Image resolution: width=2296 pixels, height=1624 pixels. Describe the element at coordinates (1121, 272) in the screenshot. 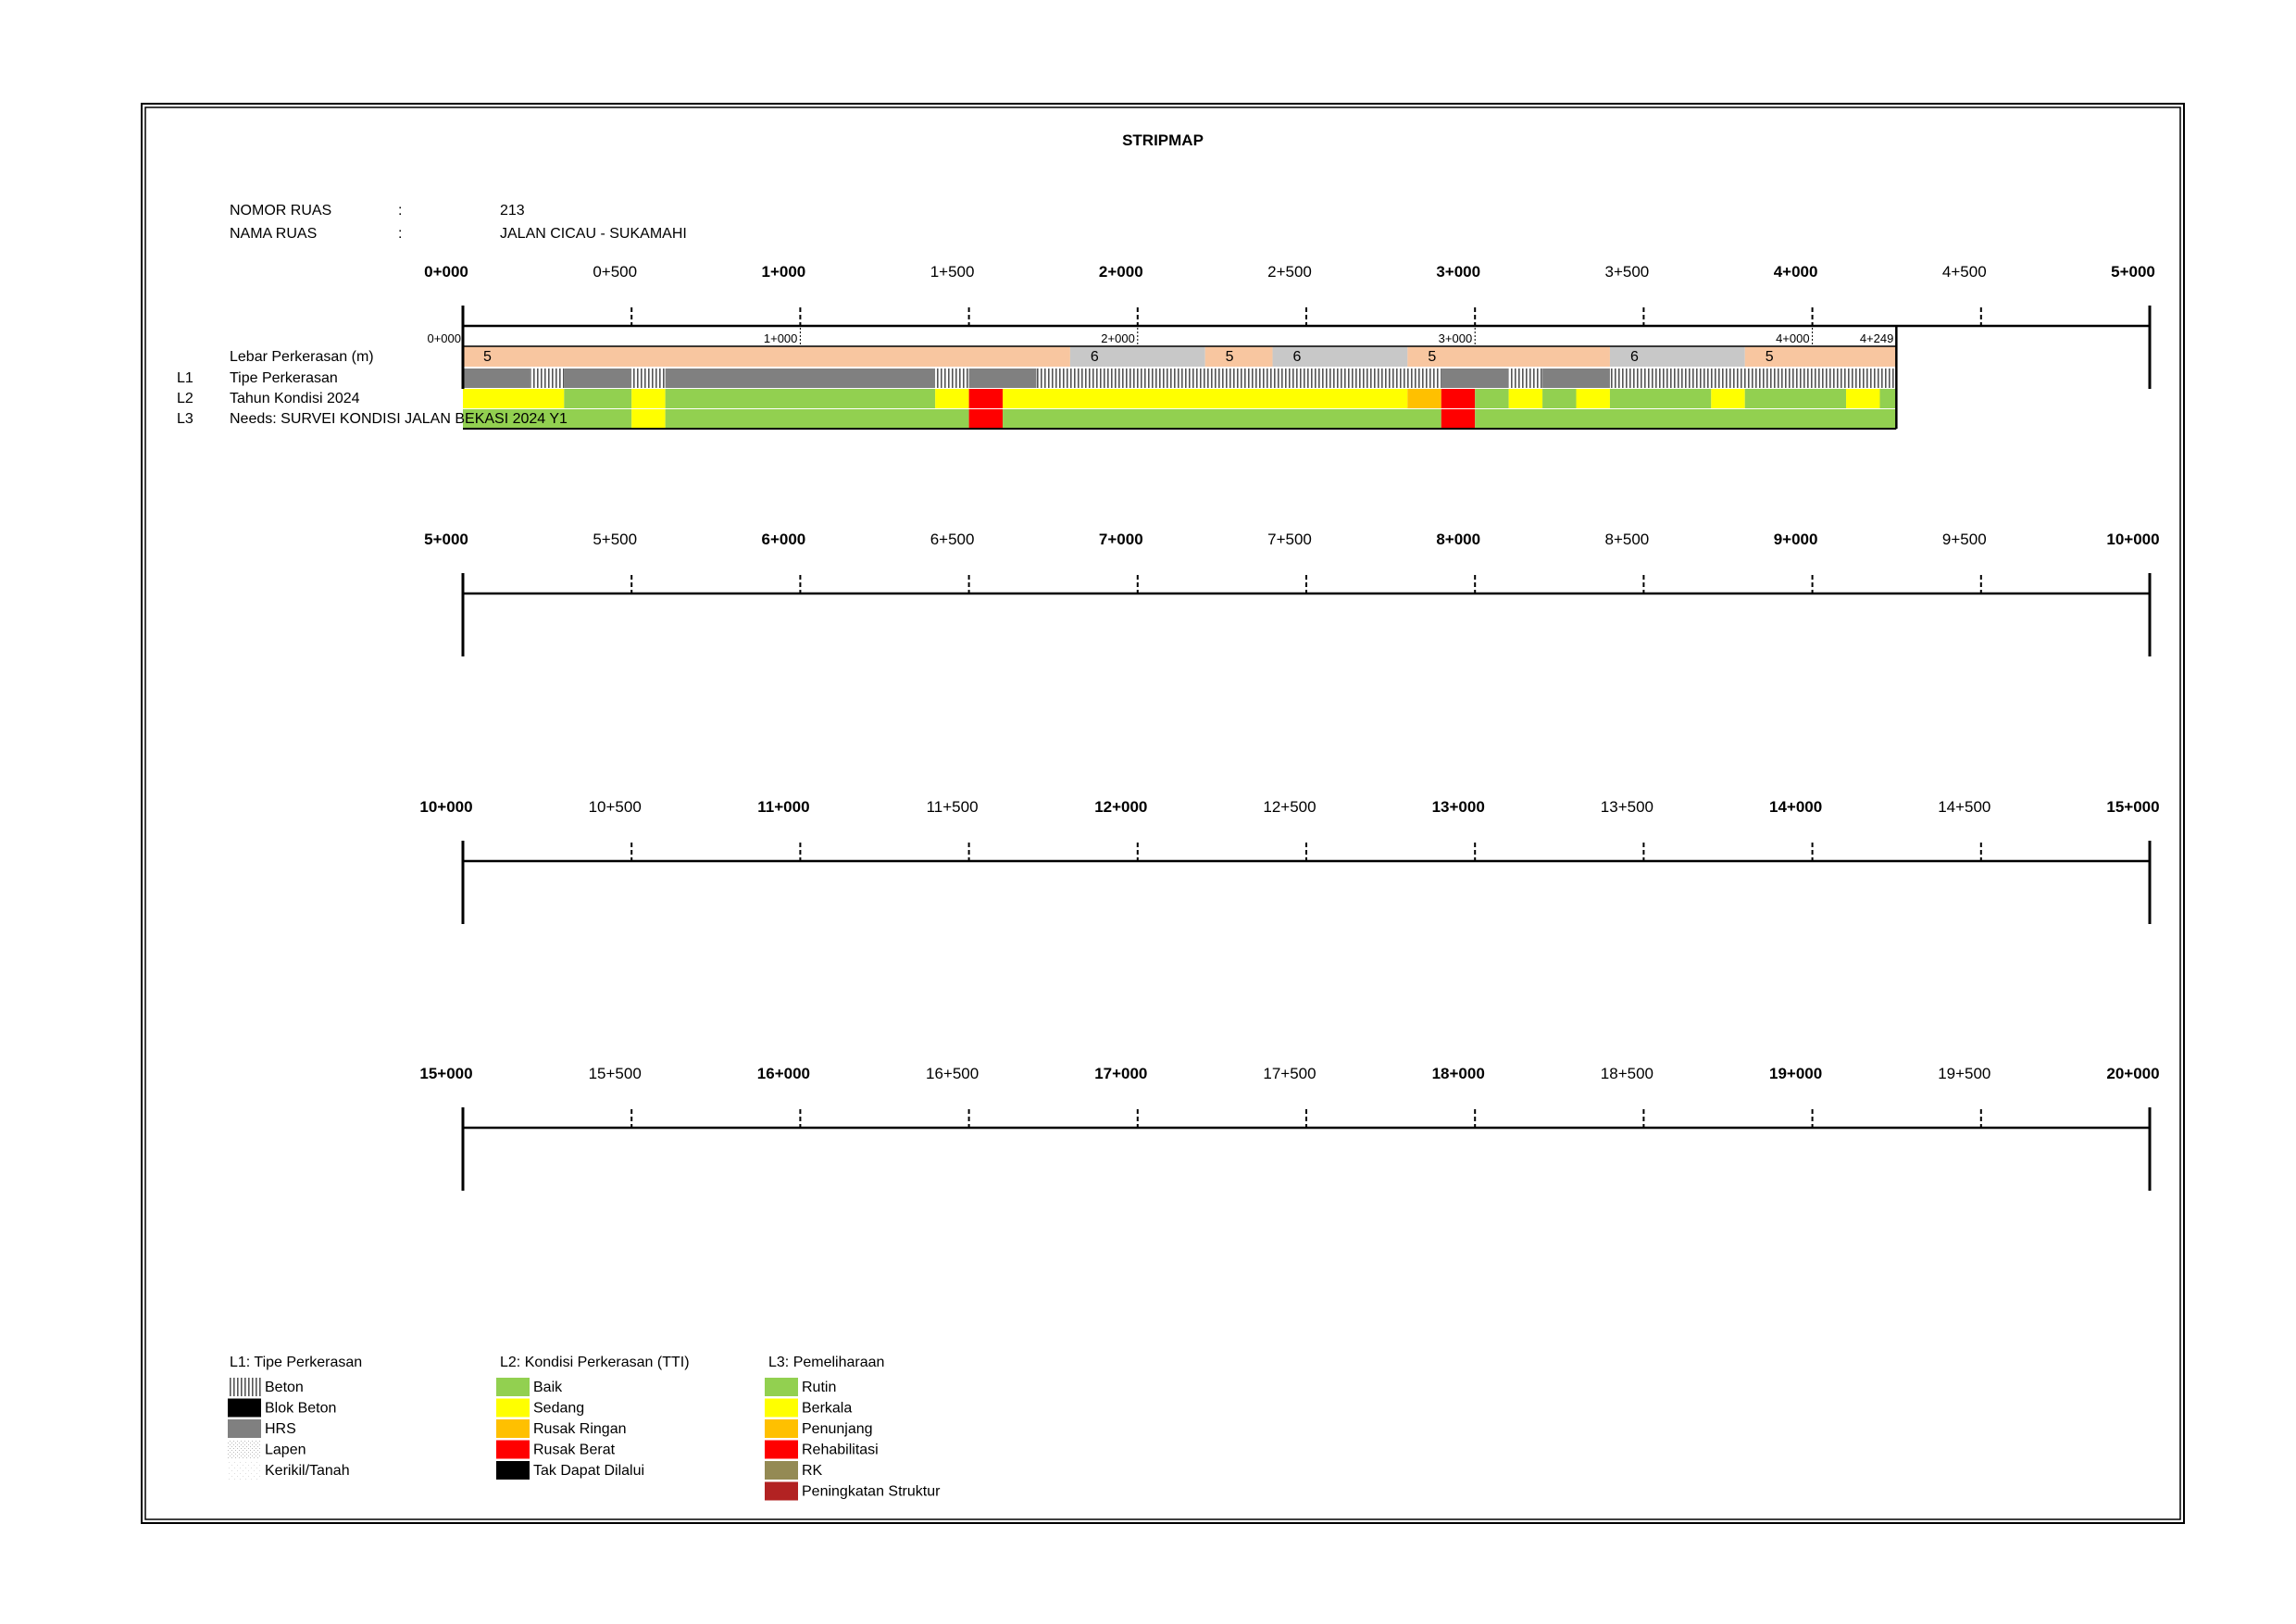

I see `scale-tick-label: 2+000` at that location.